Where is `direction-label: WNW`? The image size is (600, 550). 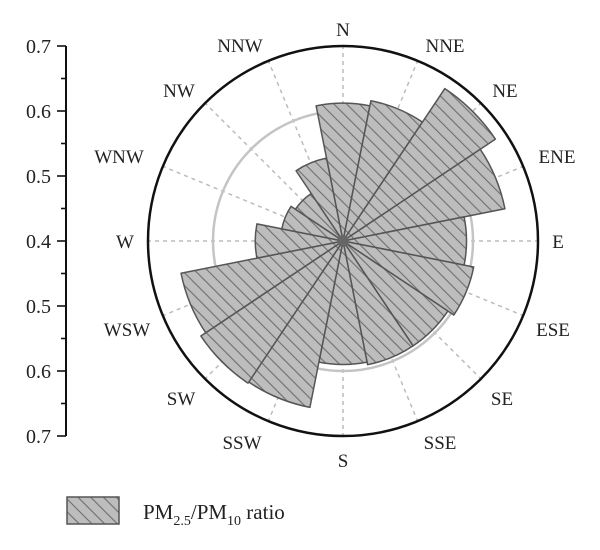
direction-label: WNW is located at coordinates (119, 157).